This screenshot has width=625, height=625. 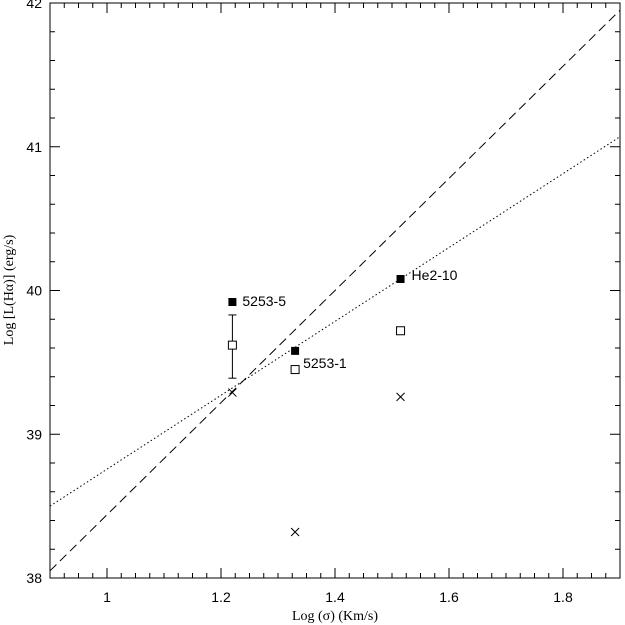 What do you see at coordinates (221, 597) in the screenshot?
I see `x-tick-label: 1.2` at bounding box center [221, 597].